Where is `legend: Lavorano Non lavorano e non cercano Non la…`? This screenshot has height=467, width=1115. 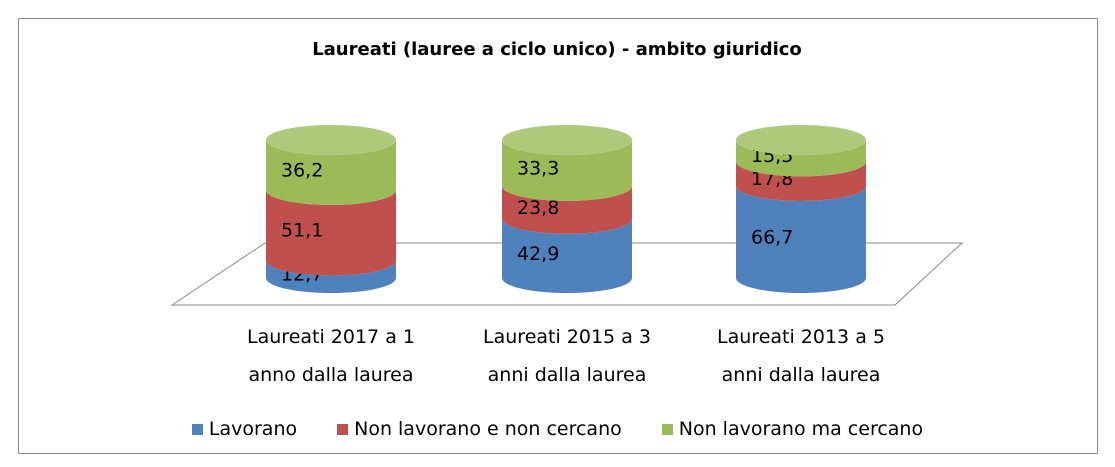 legend: Lavorano Non lavorano e non cercano Non la… is located at coordinates (557, 429).